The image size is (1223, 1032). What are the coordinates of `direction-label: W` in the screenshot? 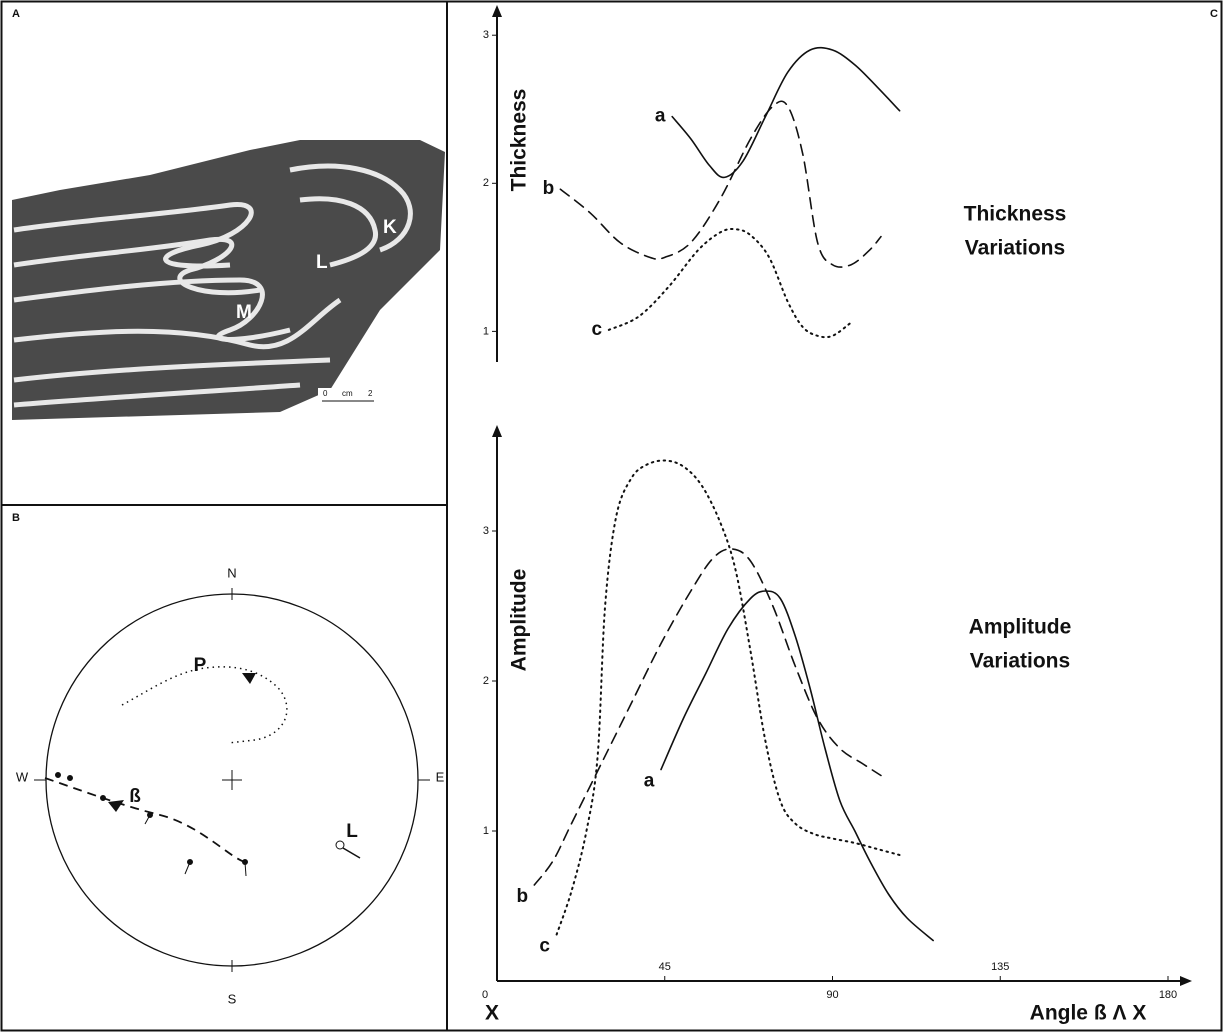 It's located at (22, 776).